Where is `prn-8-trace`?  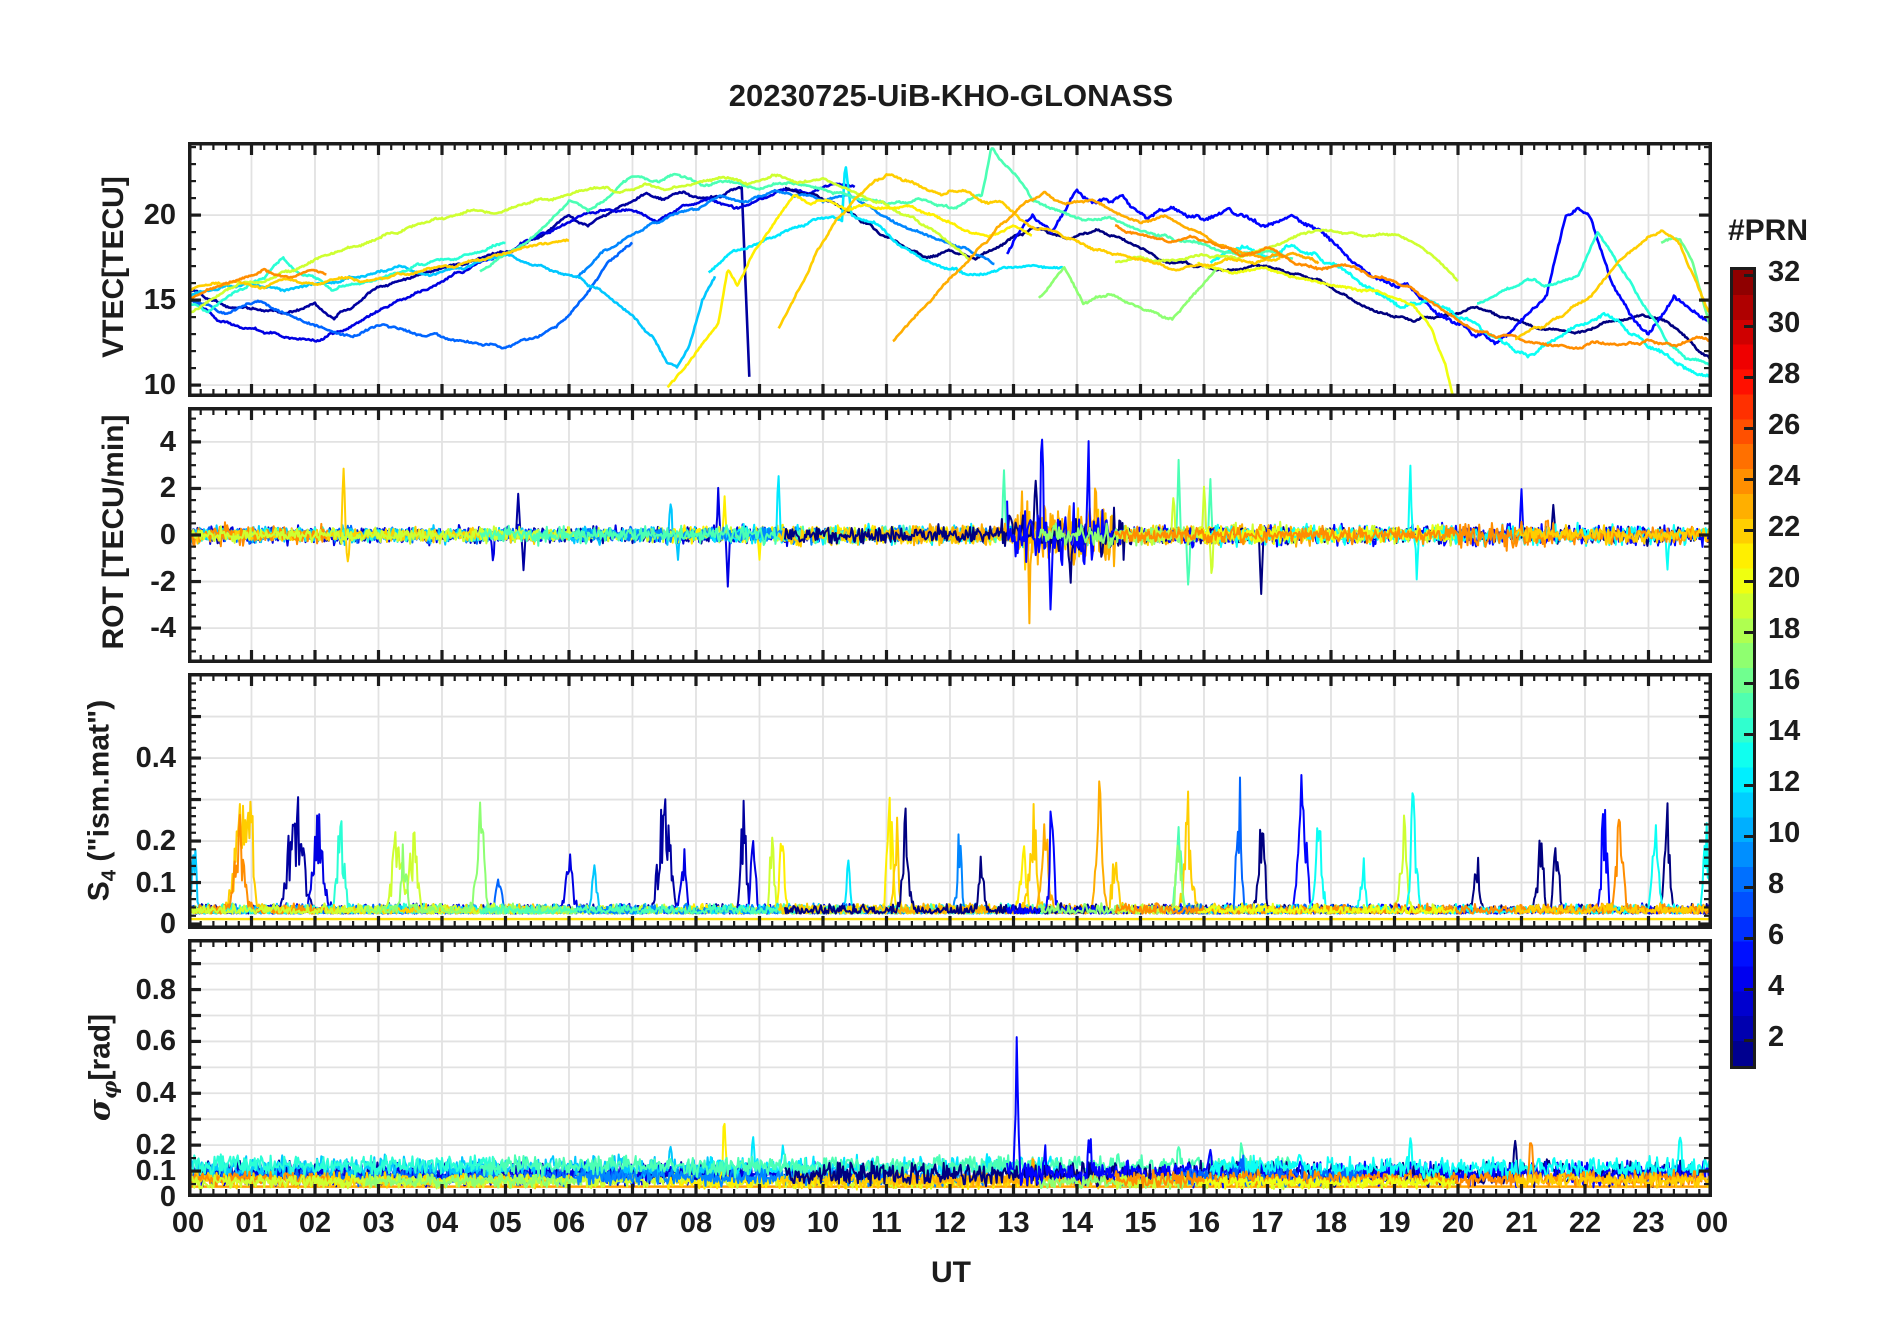 prn-8-trace is located at coordinates (410, 295).